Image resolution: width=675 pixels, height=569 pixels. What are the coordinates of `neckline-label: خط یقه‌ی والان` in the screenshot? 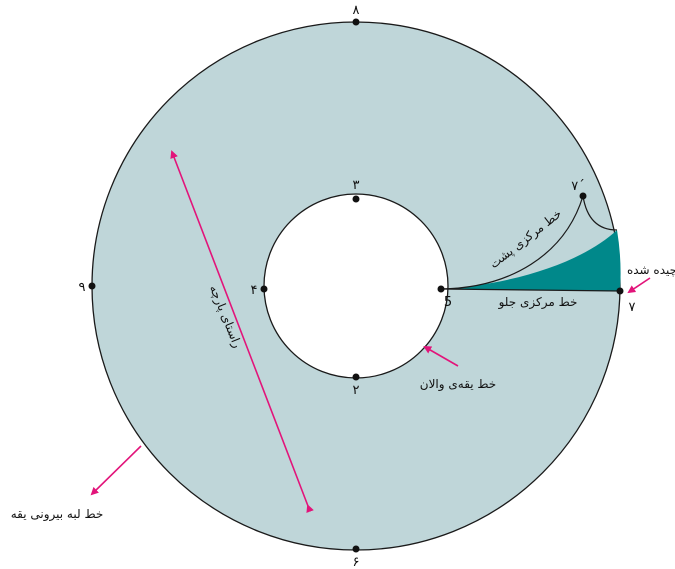 It's located at (458, 384).